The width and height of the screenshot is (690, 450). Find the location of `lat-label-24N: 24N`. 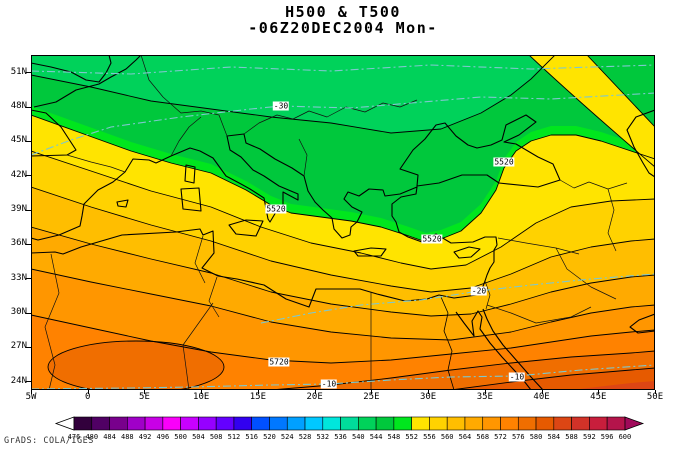

lat-label-24N: 24N is located at coordinates (18, 380).